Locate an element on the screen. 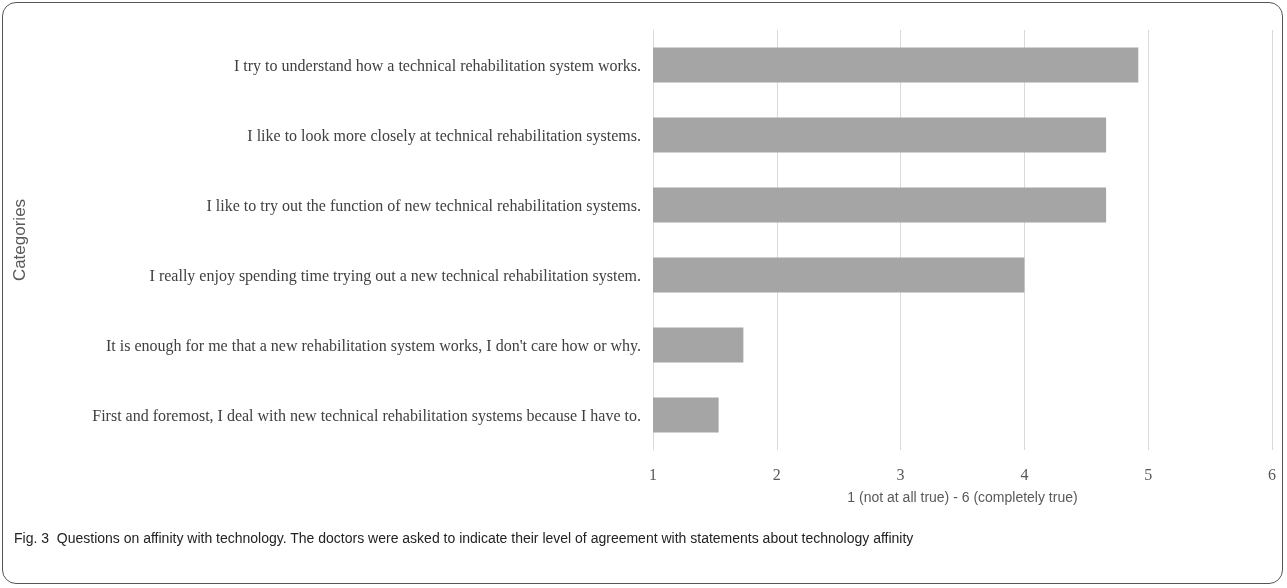 The image size is (1287, 588). x-tick-label: 4 is located at coordinates (1024, 474).